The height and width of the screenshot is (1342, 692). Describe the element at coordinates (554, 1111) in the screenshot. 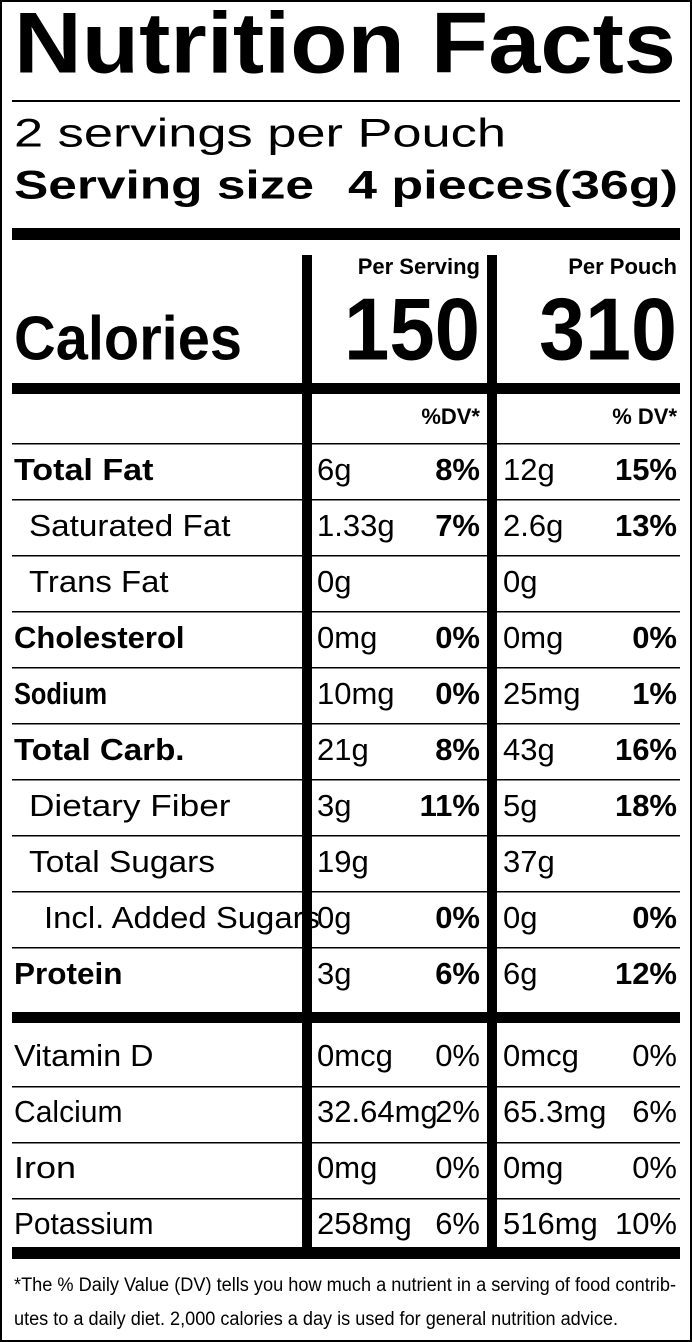

I see `amount: 65.3mg` at that location.